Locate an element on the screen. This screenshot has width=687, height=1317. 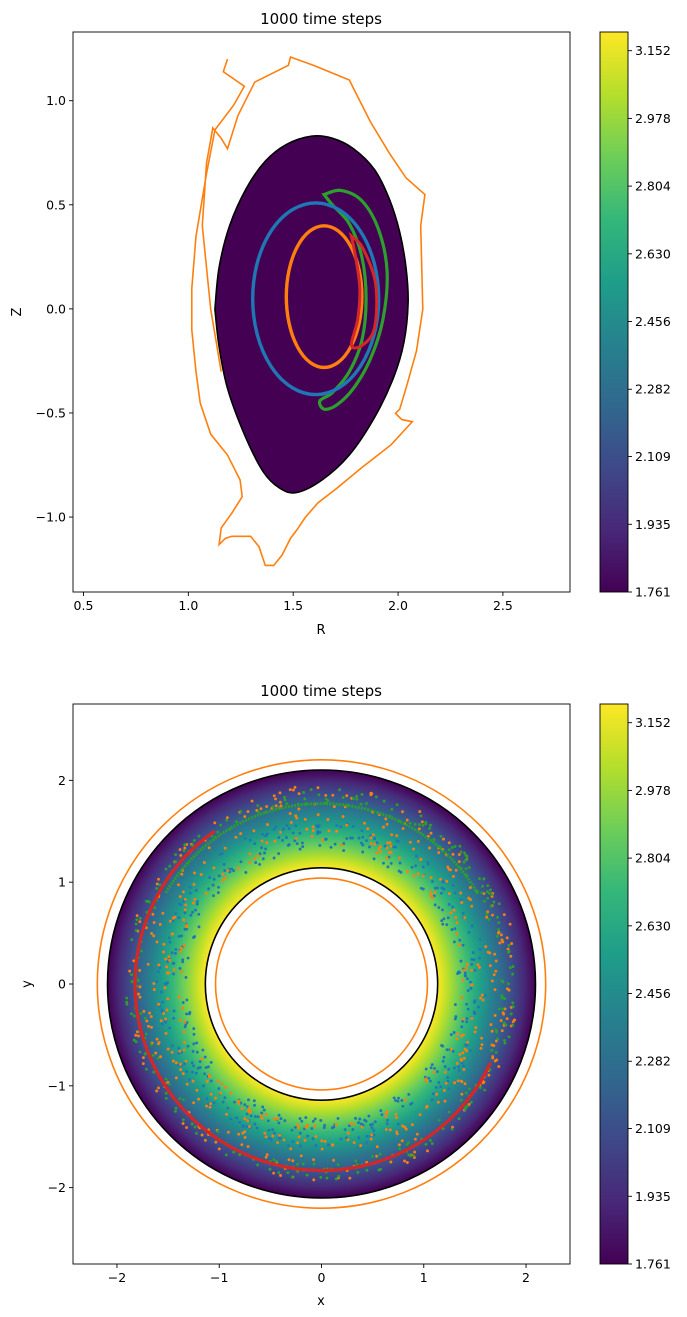
chart-rz-xtick-label: 1.5 is located at coordinates (293, 605).